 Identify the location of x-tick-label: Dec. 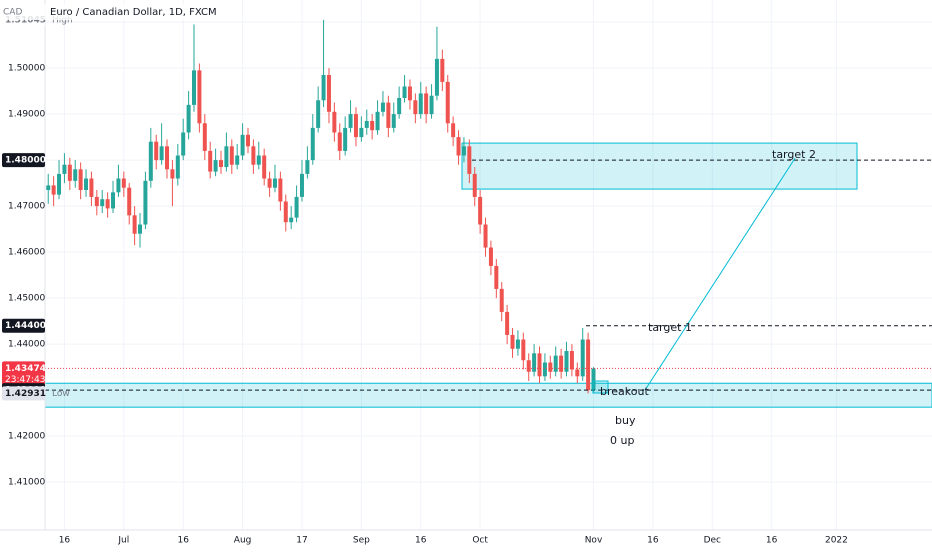
(712, 541).